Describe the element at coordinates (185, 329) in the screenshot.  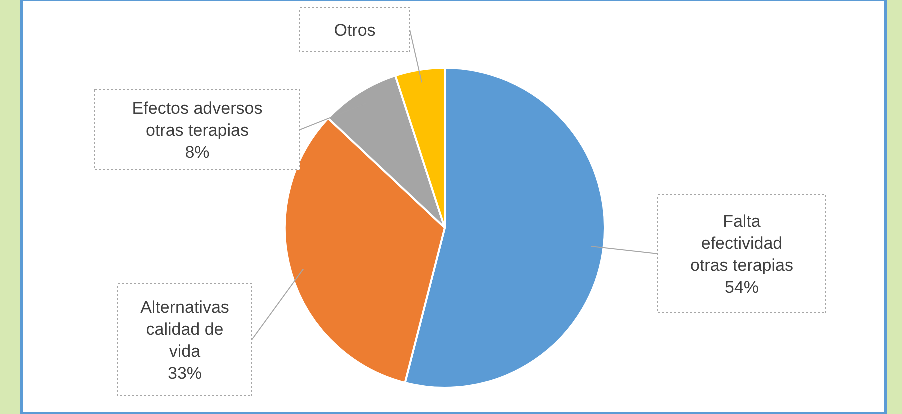
I see `slice-label: Alternativas calidad de vida` at that location.